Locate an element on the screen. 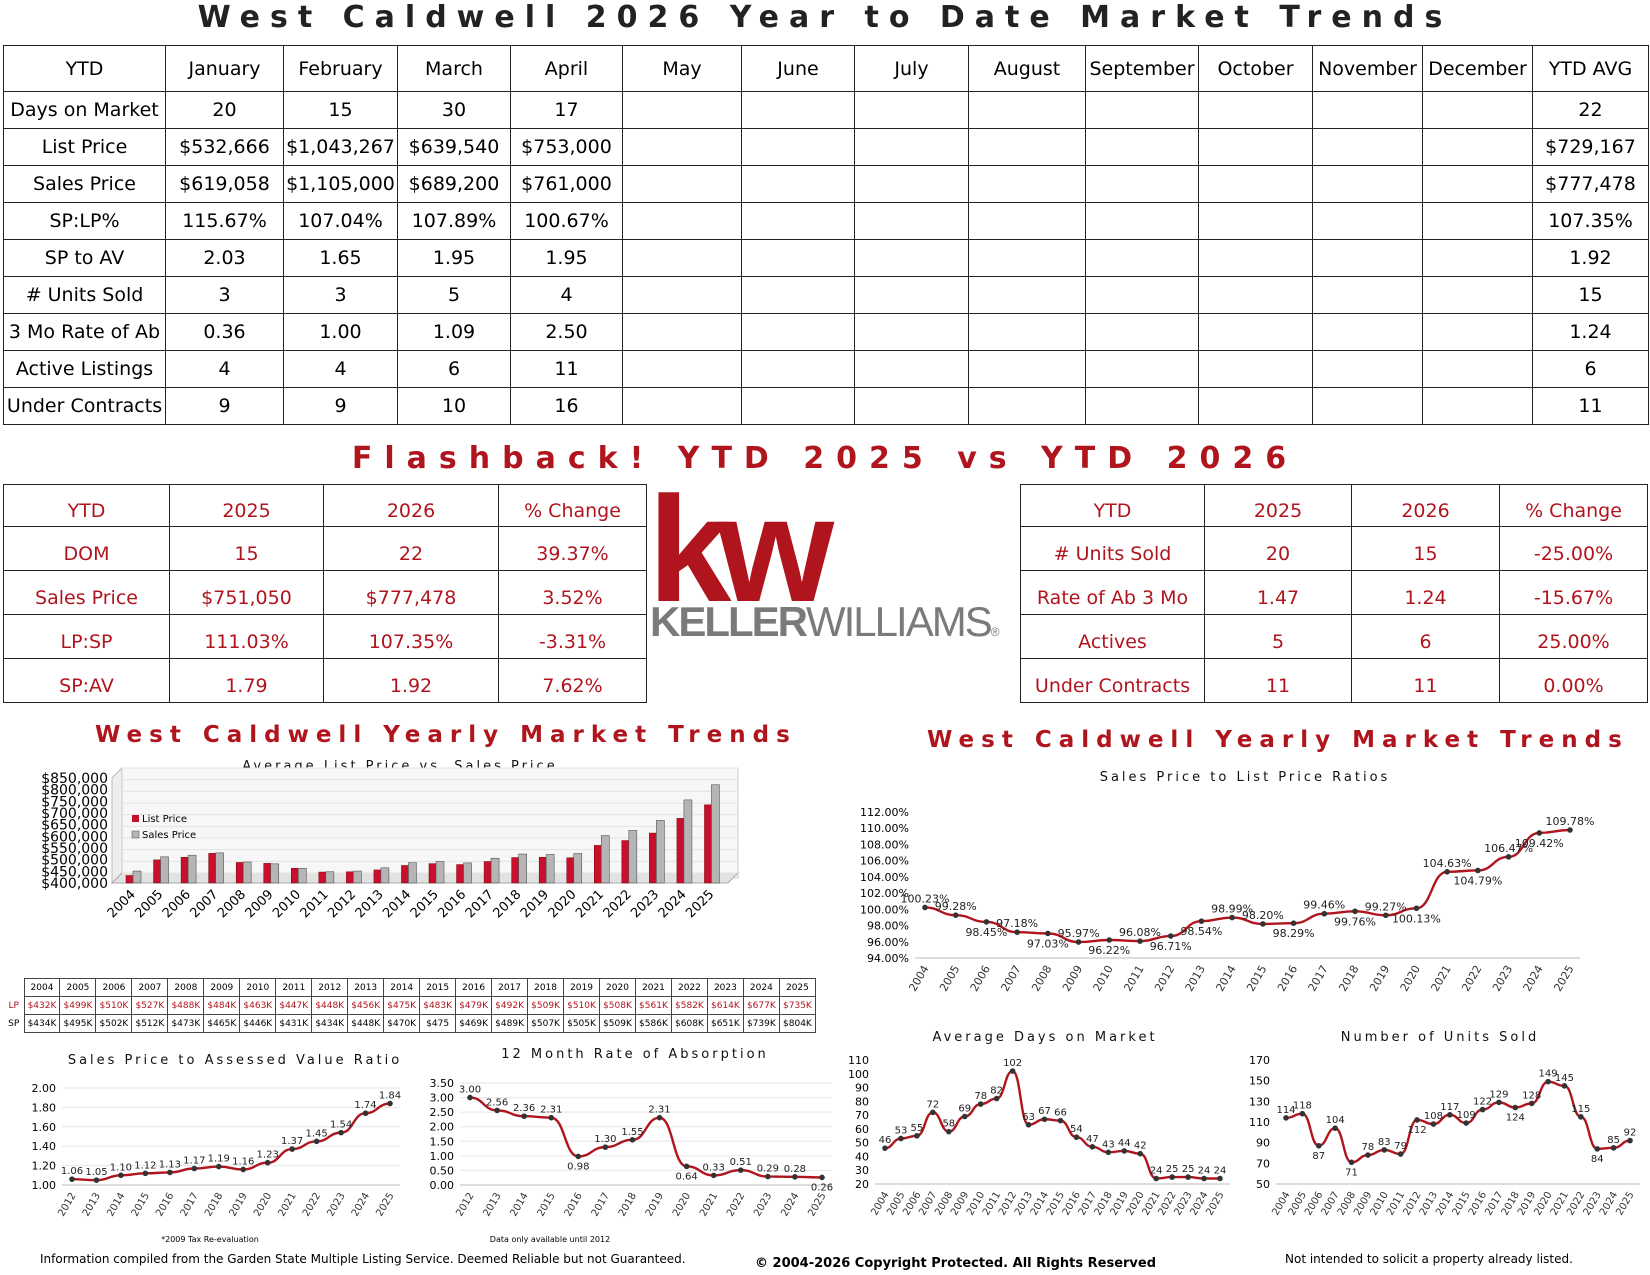 The image size is (1650, 1275). table-cell: 1.95 is located at coordinates (566, 258).